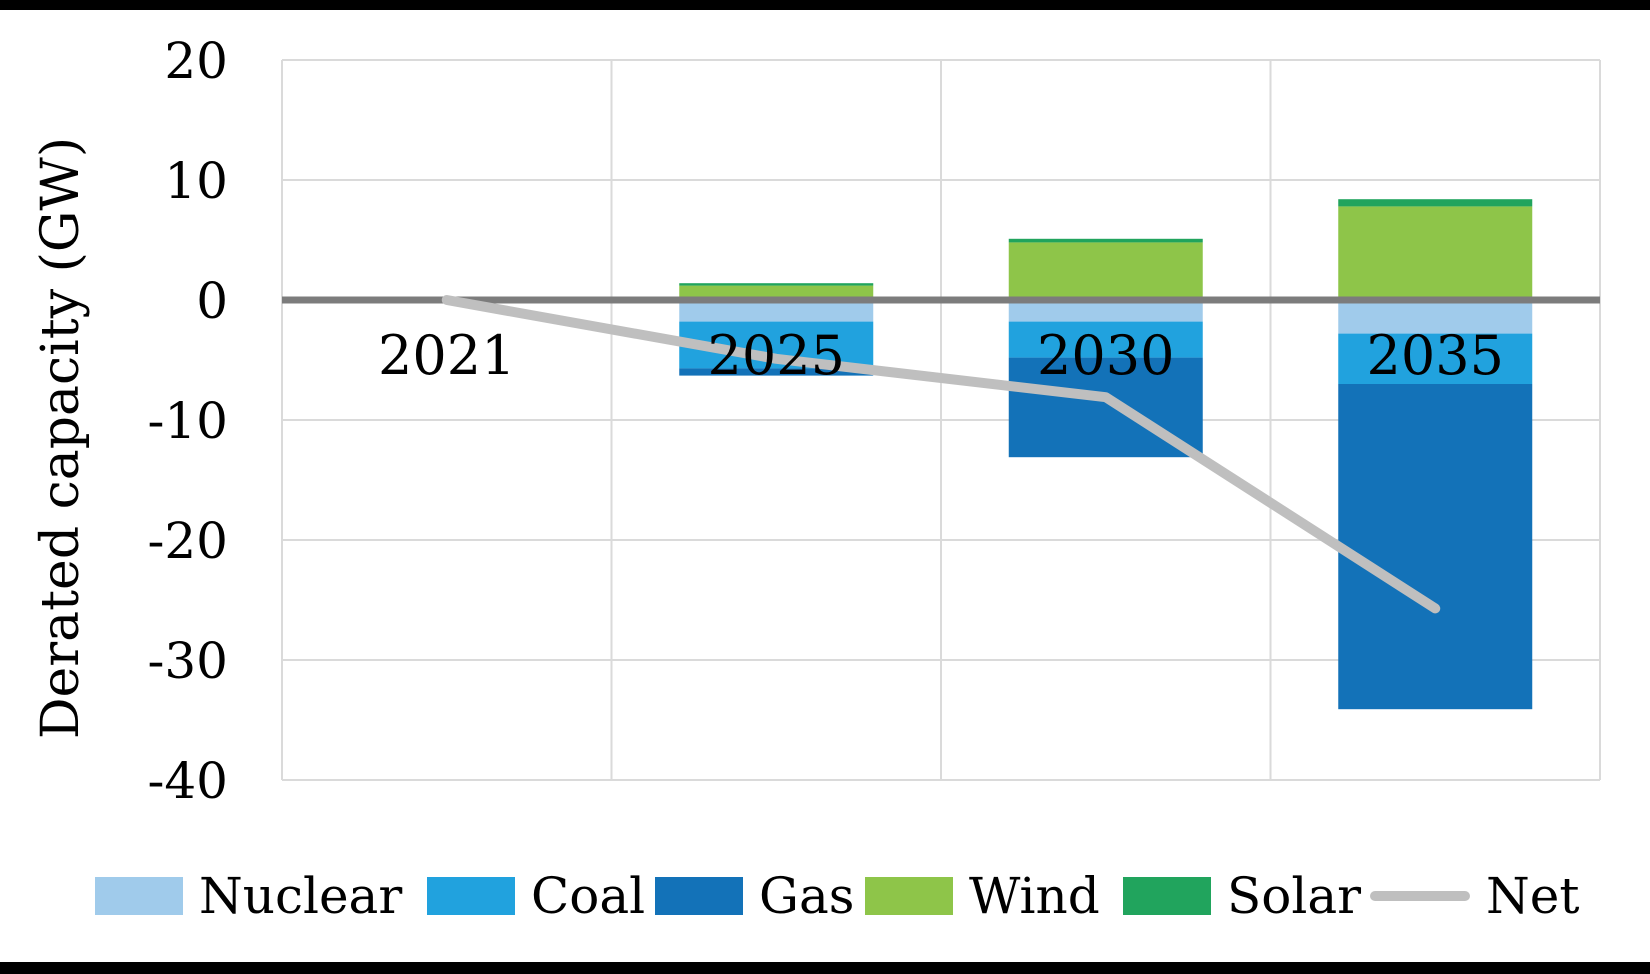 The image size is (1650, 974). Describe the element at coordinates (1435, 547) in the screenshot. I see `bar-segment-gas-2035` at that location.